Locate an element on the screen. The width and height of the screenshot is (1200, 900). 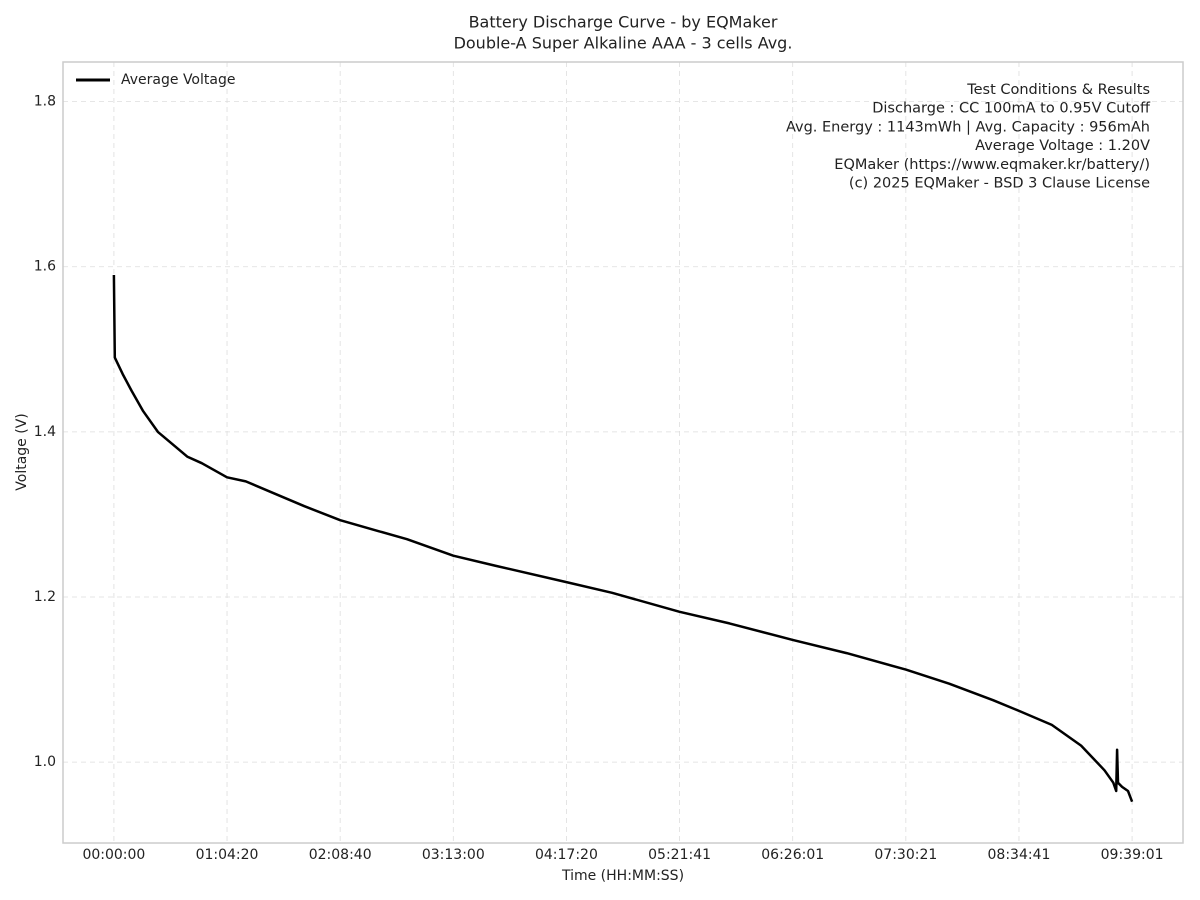
x-tick-label: 08:34:41 is located at coordinates (1019, 855).